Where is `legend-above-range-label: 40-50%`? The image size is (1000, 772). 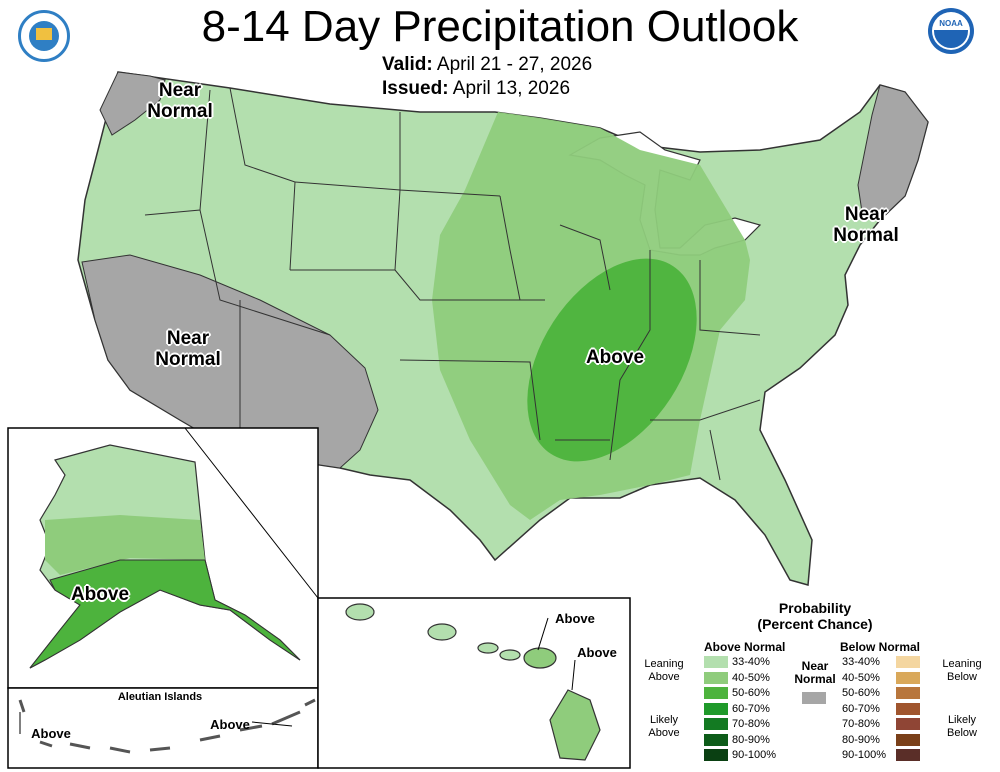 legend-above-range-label: 40-50% is located at coordinates (751, 677).